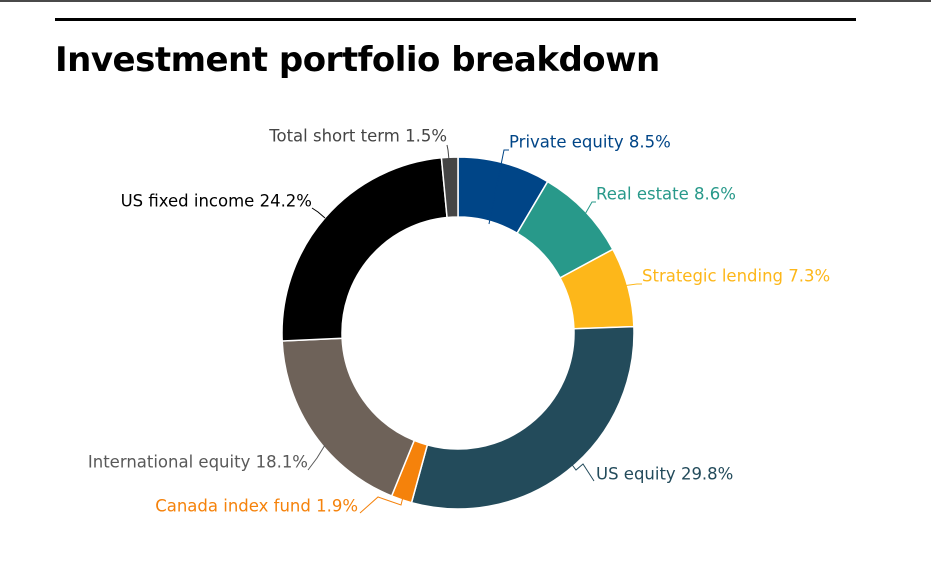 Image resolution: width=931 pixels, height=567 pixels. I want to click on slice-label: International equity 18.1%, so click(198, 462).